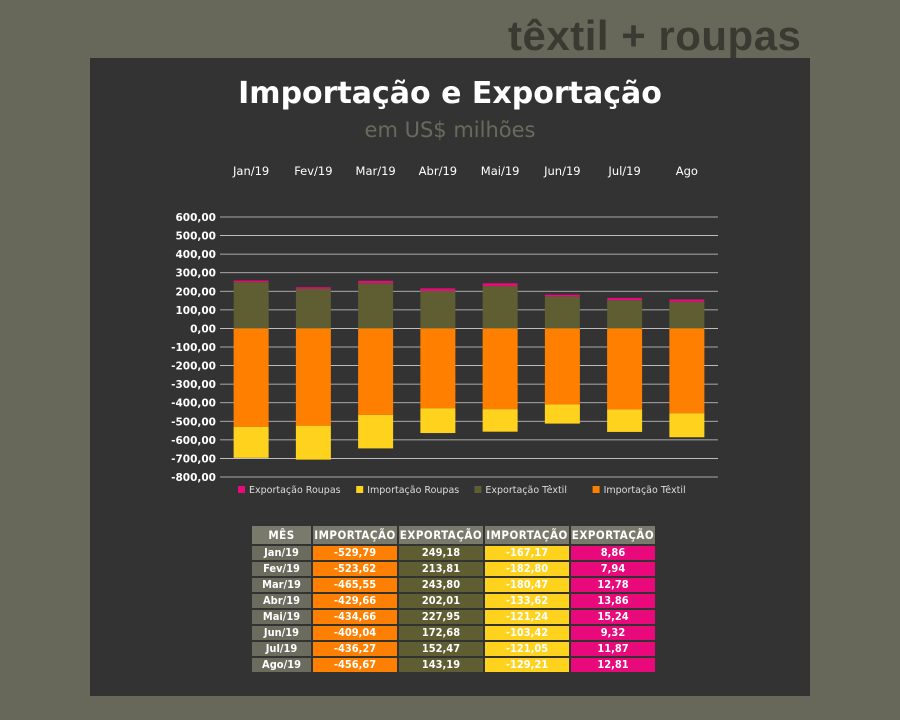  What do you see at coordinates (441, 535) in the screenshot?
I see `header-exportacao-textil: EXPORTAÇÃO` at bounding box center [441, 535].